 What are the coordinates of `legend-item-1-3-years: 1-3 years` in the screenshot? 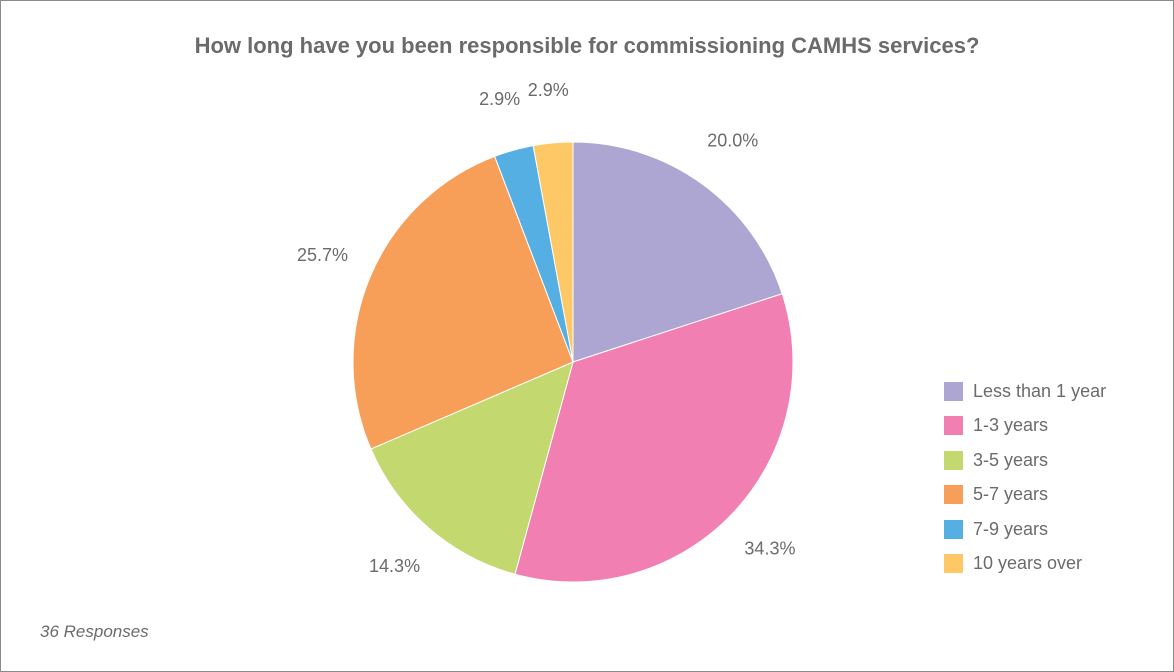 It's located at (1025, 426).